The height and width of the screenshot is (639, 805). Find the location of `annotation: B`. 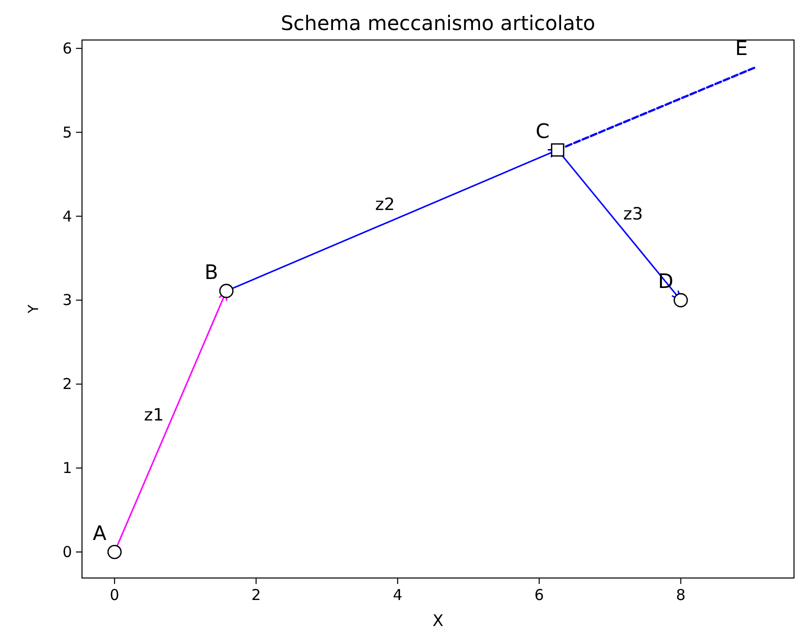

annotation: B is located at coordinates (211, 272).